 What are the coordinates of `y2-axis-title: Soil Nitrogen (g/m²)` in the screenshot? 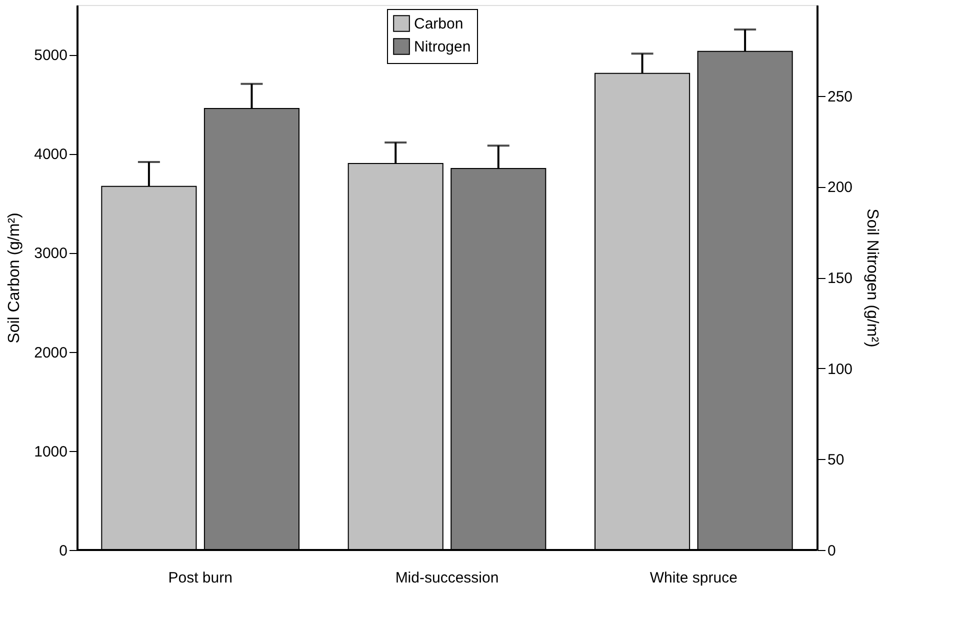 It's located at (872, 278).